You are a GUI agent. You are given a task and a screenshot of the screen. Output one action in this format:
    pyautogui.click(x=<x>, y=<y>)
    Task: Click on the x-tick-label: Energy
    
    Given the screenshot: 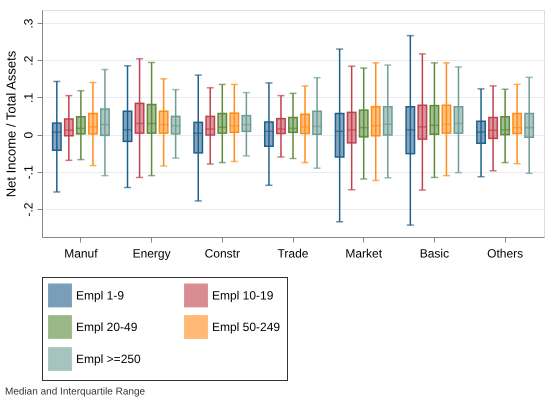 What is the action you would take?
    pyautogui.click(x=151, y=253)
    